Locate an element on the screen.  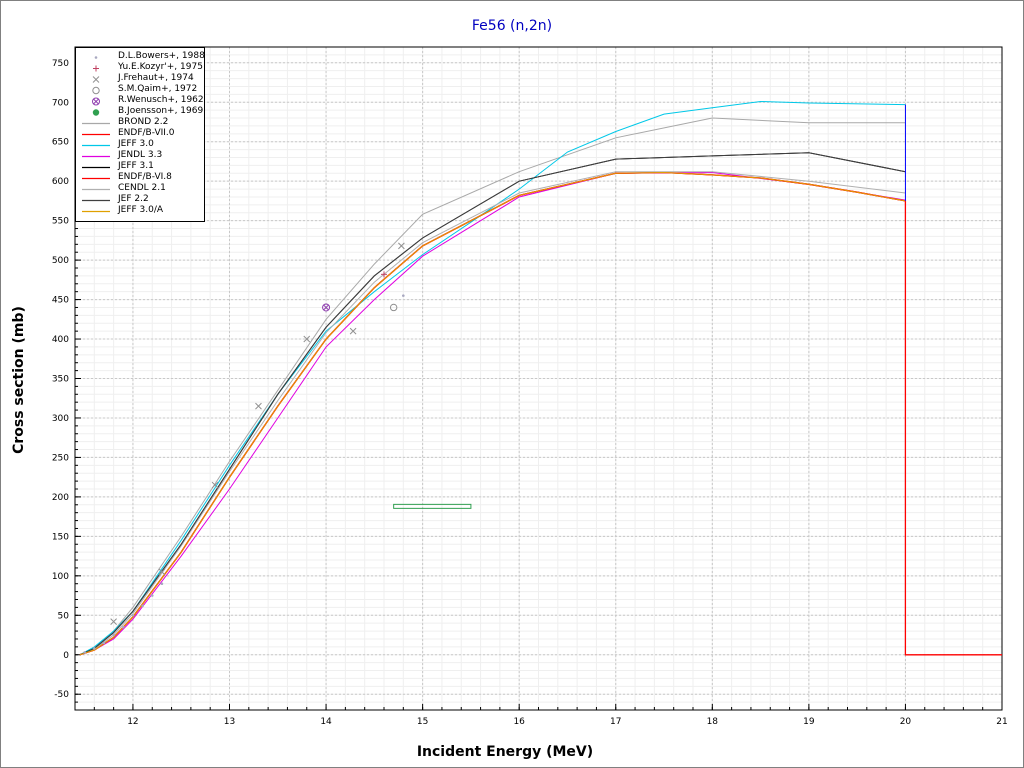
y-tick-label: 500 is located at coordinates (60, 261).